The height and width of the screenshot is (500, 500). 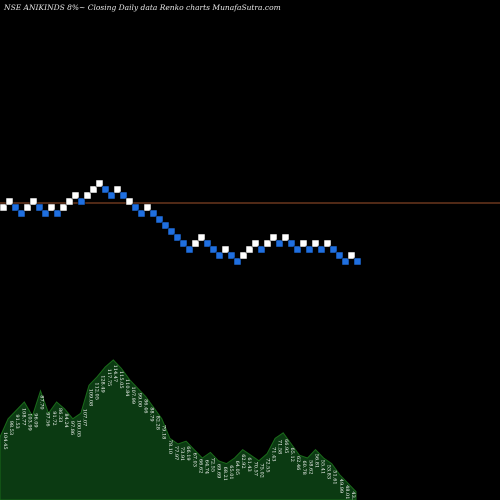 What do you see at coordinates (139, 400) in the screenshot?
I see `volume-label-22: 99.00` at bounding box center [139, 400].